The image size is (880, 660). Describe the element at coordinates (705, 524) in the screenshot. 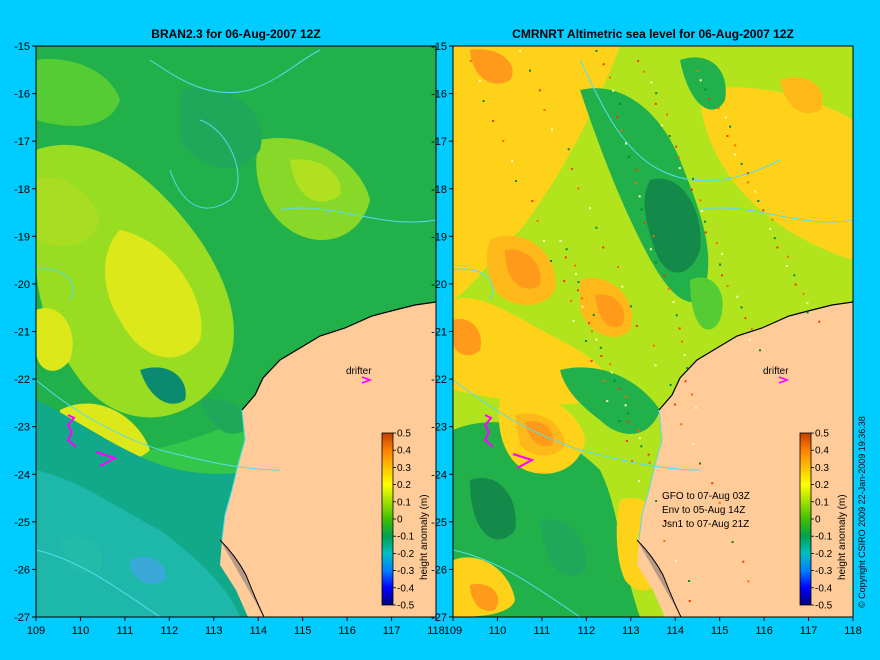

I see `note-jsn1: Jsn1 to 07-Aug 21Z` at that location.